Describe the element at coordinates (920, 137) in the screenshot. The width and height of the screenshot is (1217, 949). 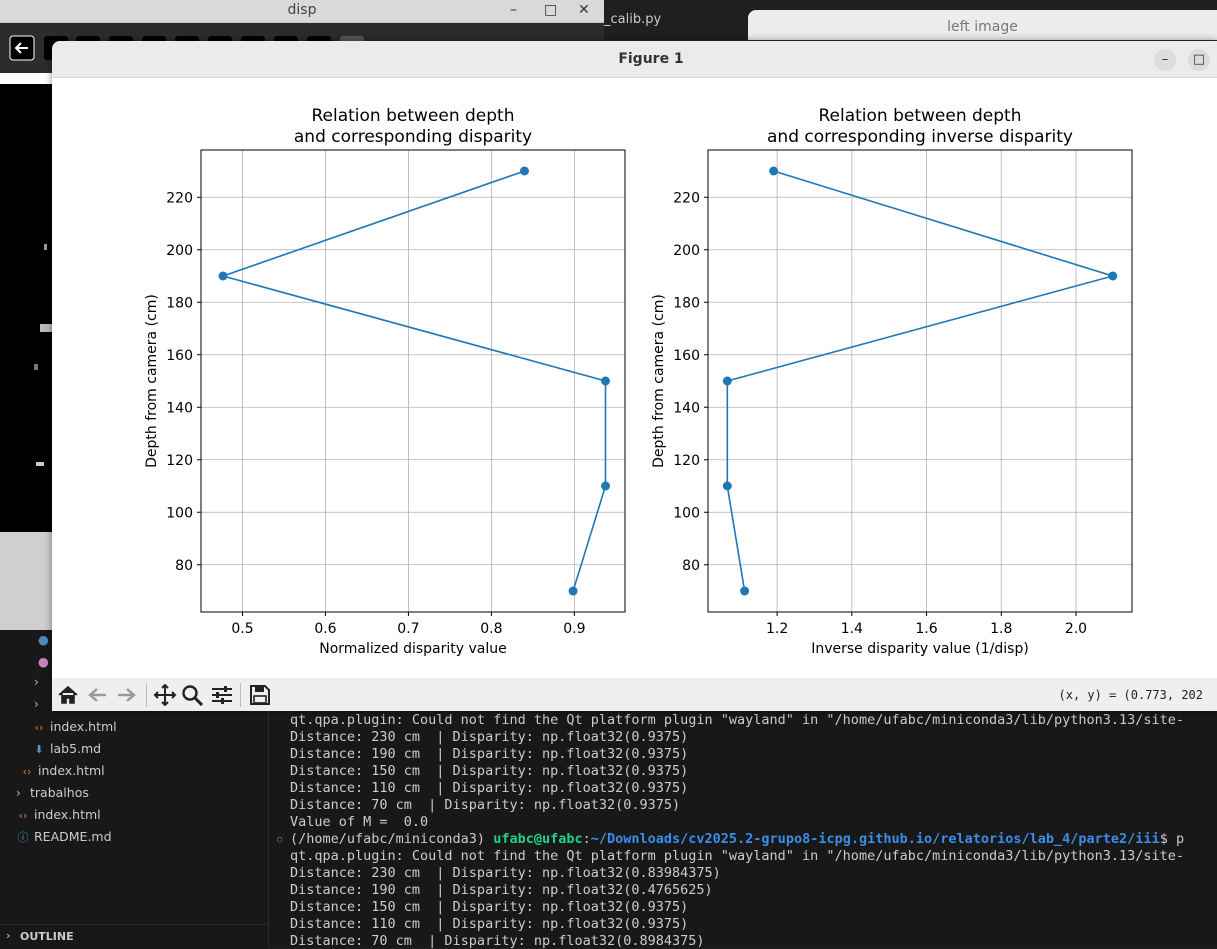
I see `chart-title: and corresponding inverse disparity` at that location.